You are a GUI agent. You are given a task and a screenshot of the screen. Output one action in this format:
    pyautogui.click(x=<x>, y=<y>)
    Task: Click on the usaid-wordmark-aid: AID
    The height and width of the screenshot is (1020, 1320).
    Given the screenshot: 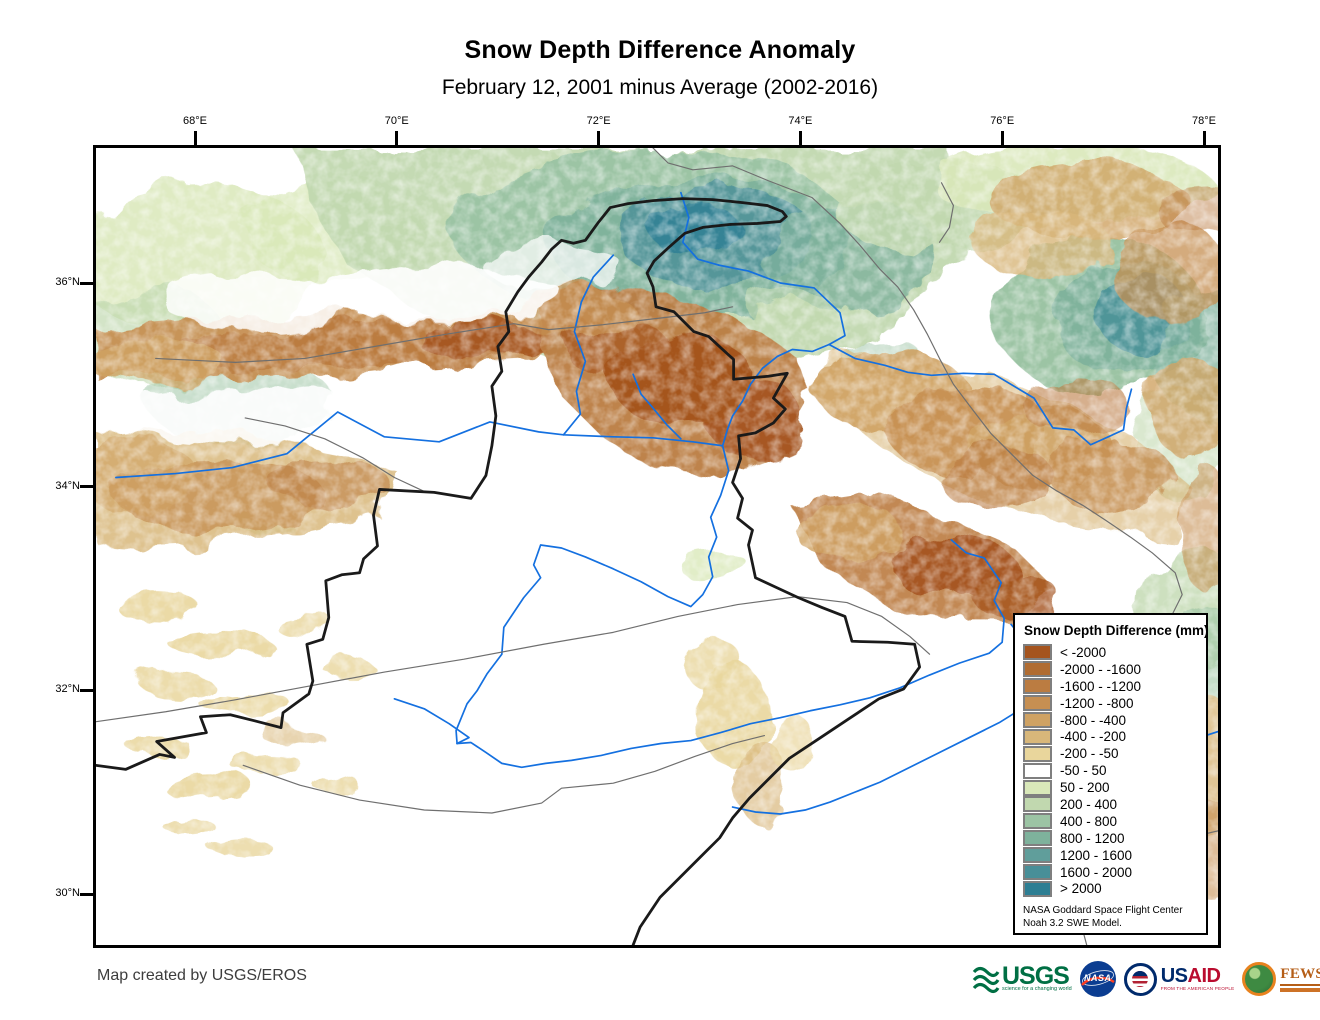 What is the action you would take?
    pyautogui.click(x=1204, y=976)
    